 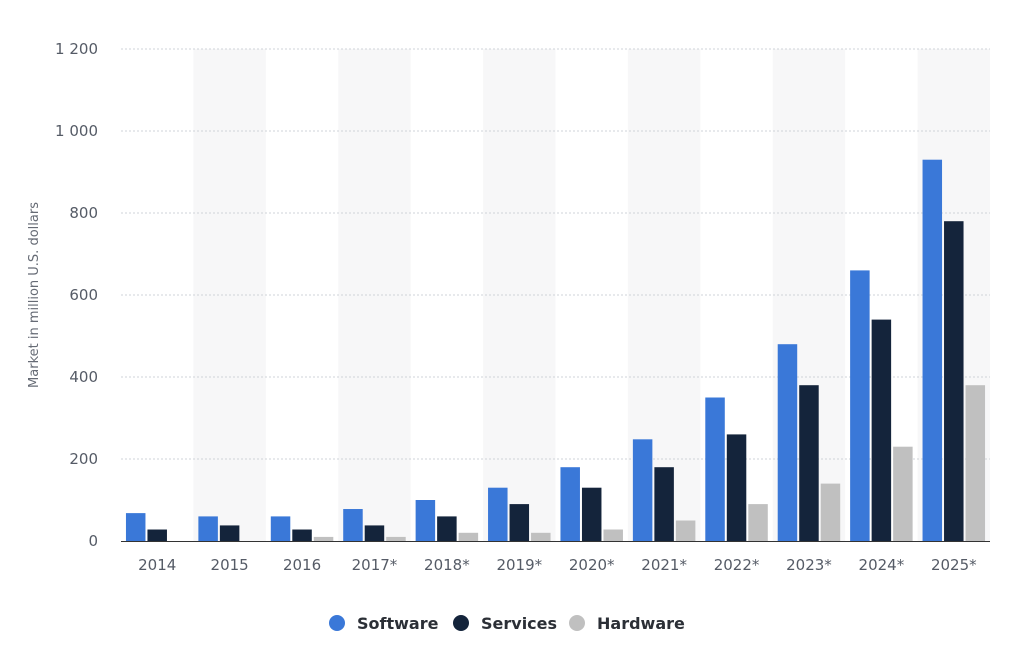 What do you see at coordinates (519, 295) in the screenshot?
I see `category-band` at bounding box center [519, 295].